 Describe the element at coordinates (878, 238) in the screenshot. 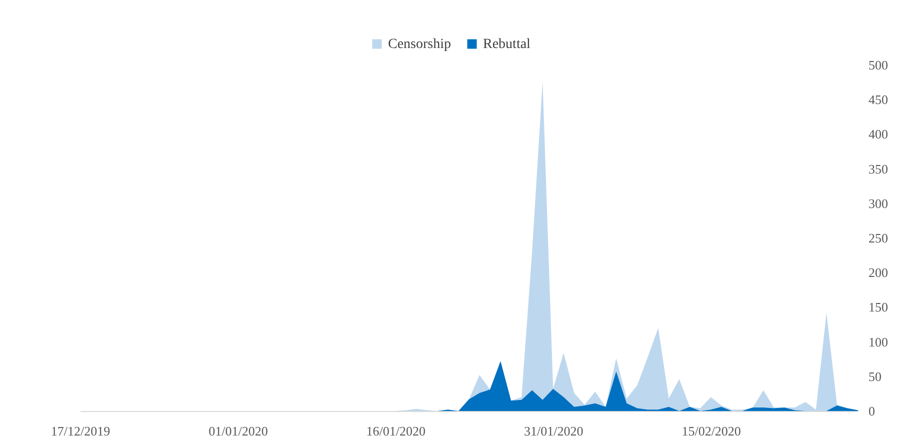

I see `y-tick-label: 250` at that location.